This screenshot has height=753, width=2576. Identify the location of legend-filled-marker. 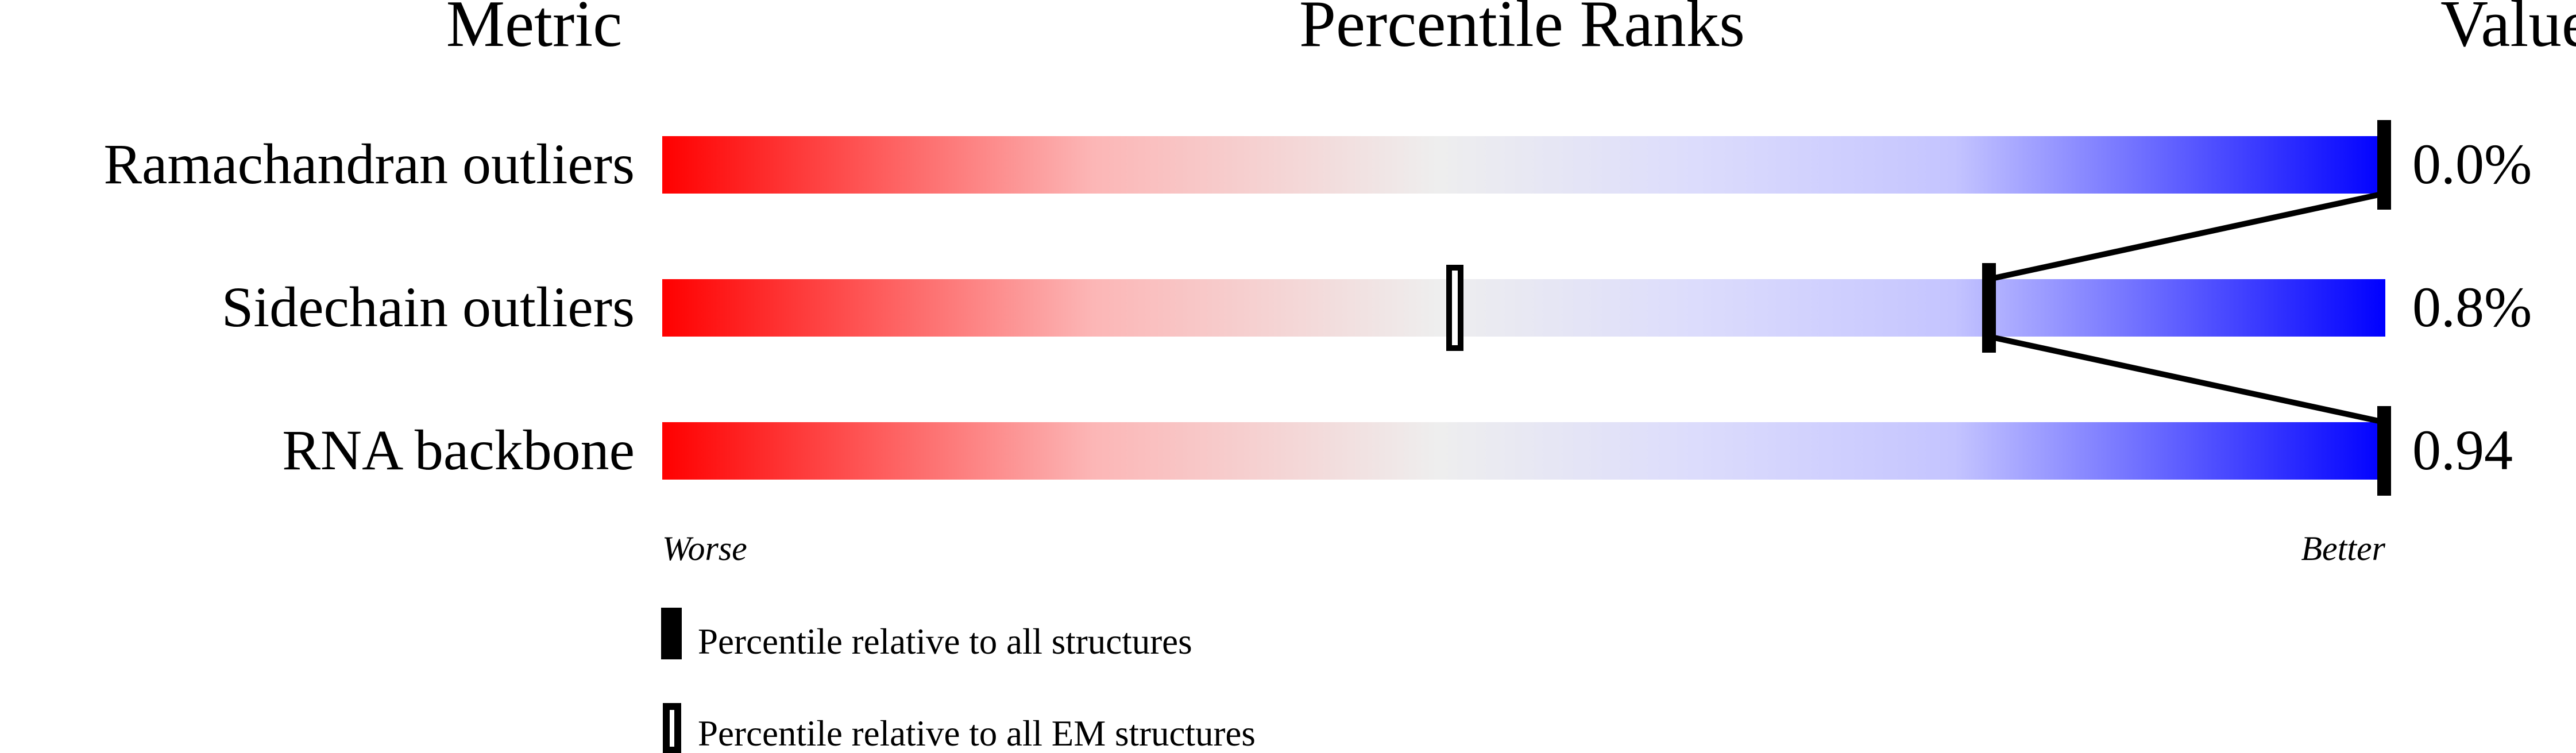
(671, 634).